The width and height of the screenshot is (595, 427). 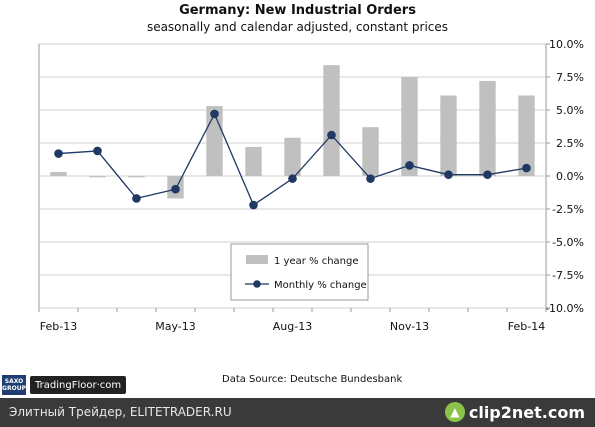 What do you see at coordinates (409, 326) in the screenshot?
I see `x-tick-label: Nov-13` at bounding box center [409, 326].